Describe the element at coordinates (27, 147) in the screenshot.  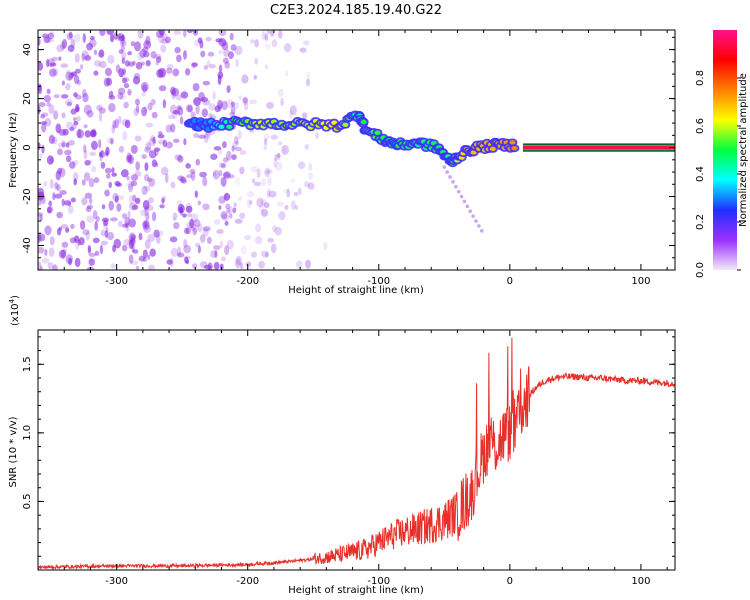
I see `y-tick-label: 0` at that location.